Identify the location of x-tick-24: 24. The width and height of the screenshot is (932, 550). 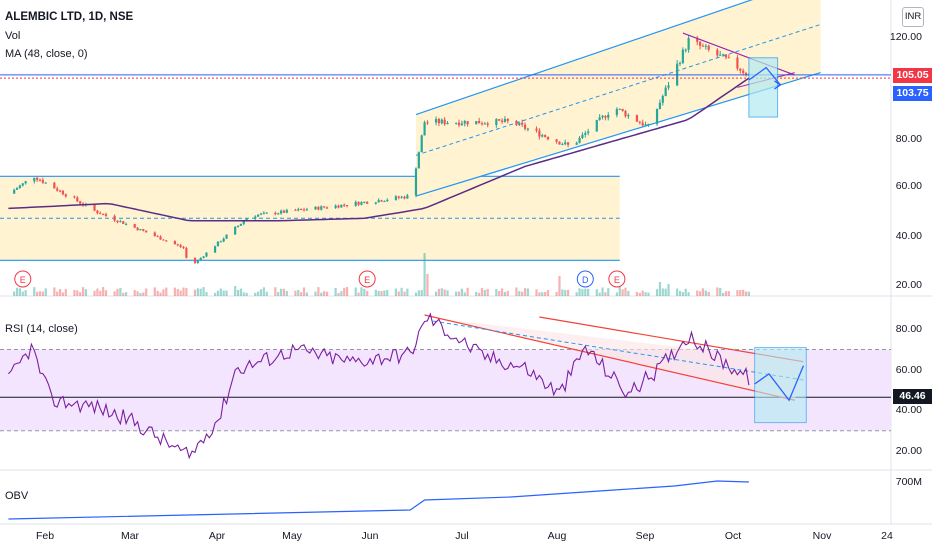
(887, 536).